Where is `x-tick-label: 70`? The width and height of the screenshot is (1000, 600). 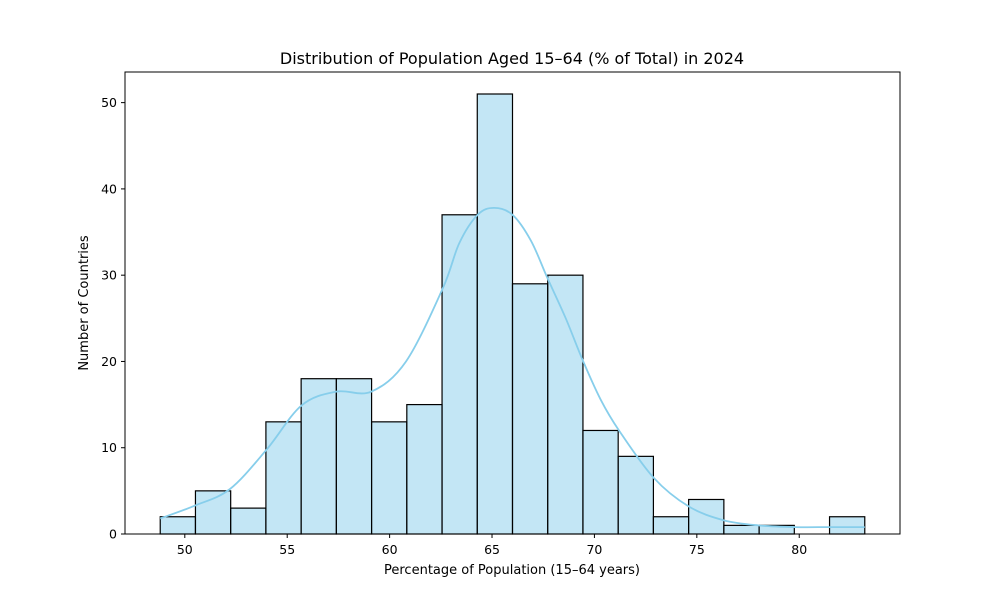
x-tick-label: 70 is located at coordinates (594, 549).